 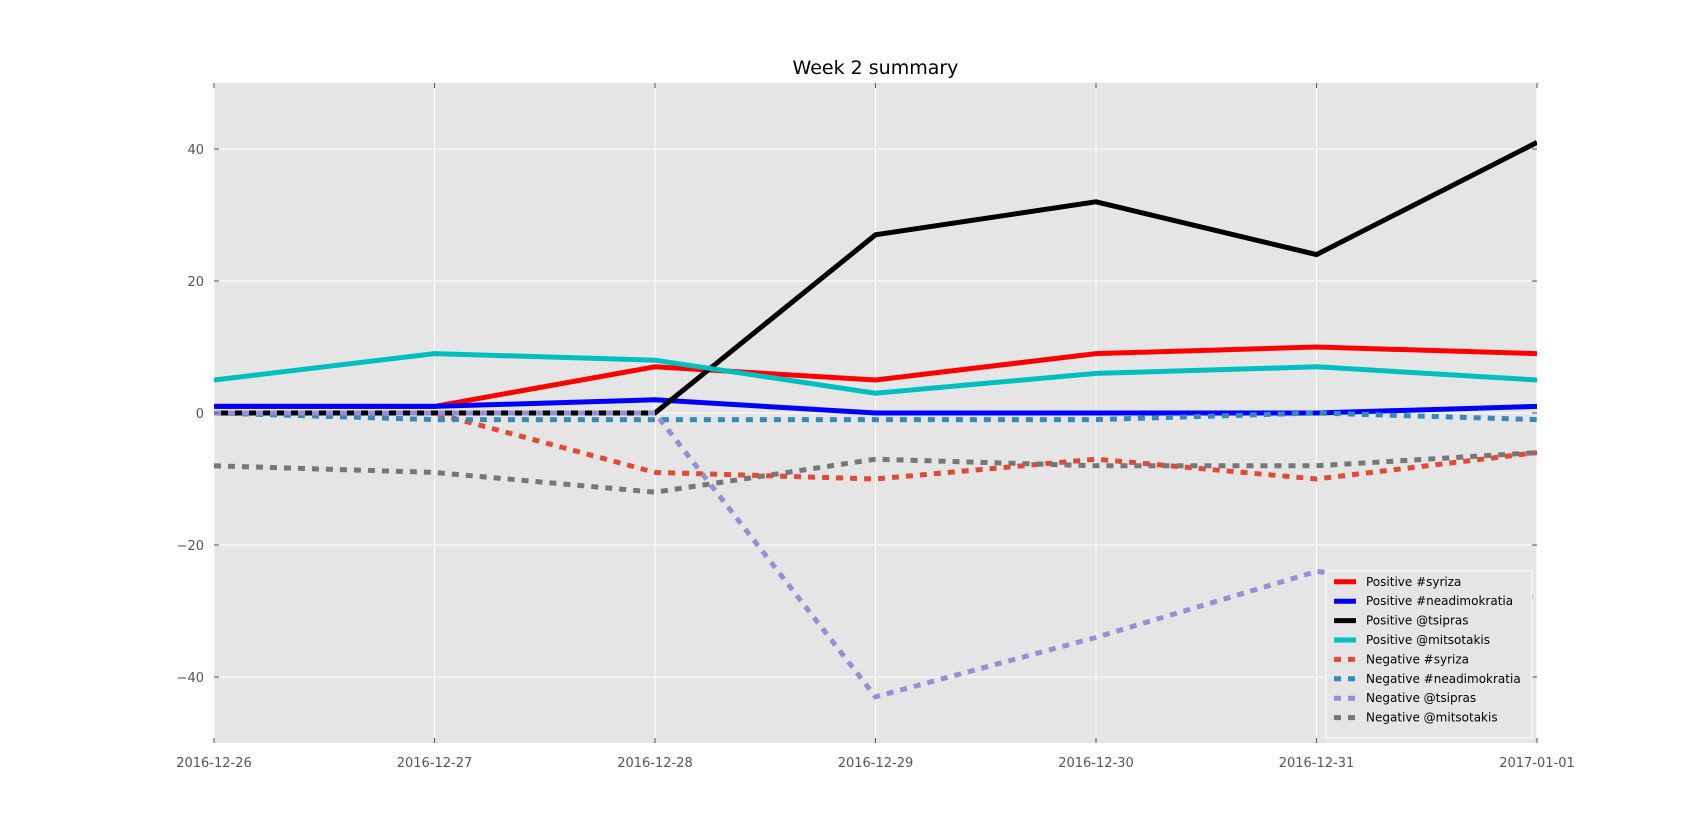 I want to click on x-tick-label: 2016-12-28, so click(x=655, y=763).